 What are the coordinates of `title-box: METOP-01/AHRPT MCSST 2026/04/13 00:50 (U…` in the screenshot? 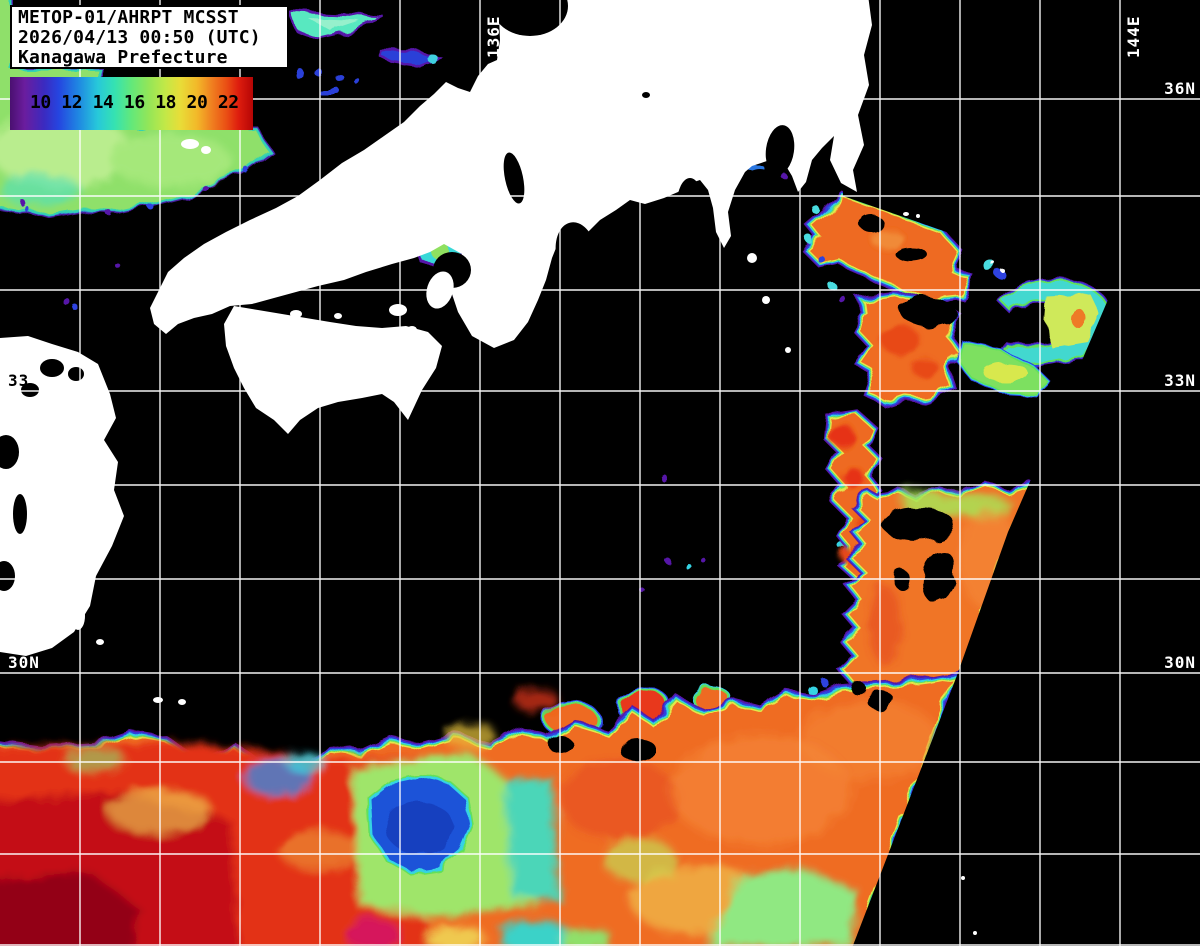 It's located at (149, 37).